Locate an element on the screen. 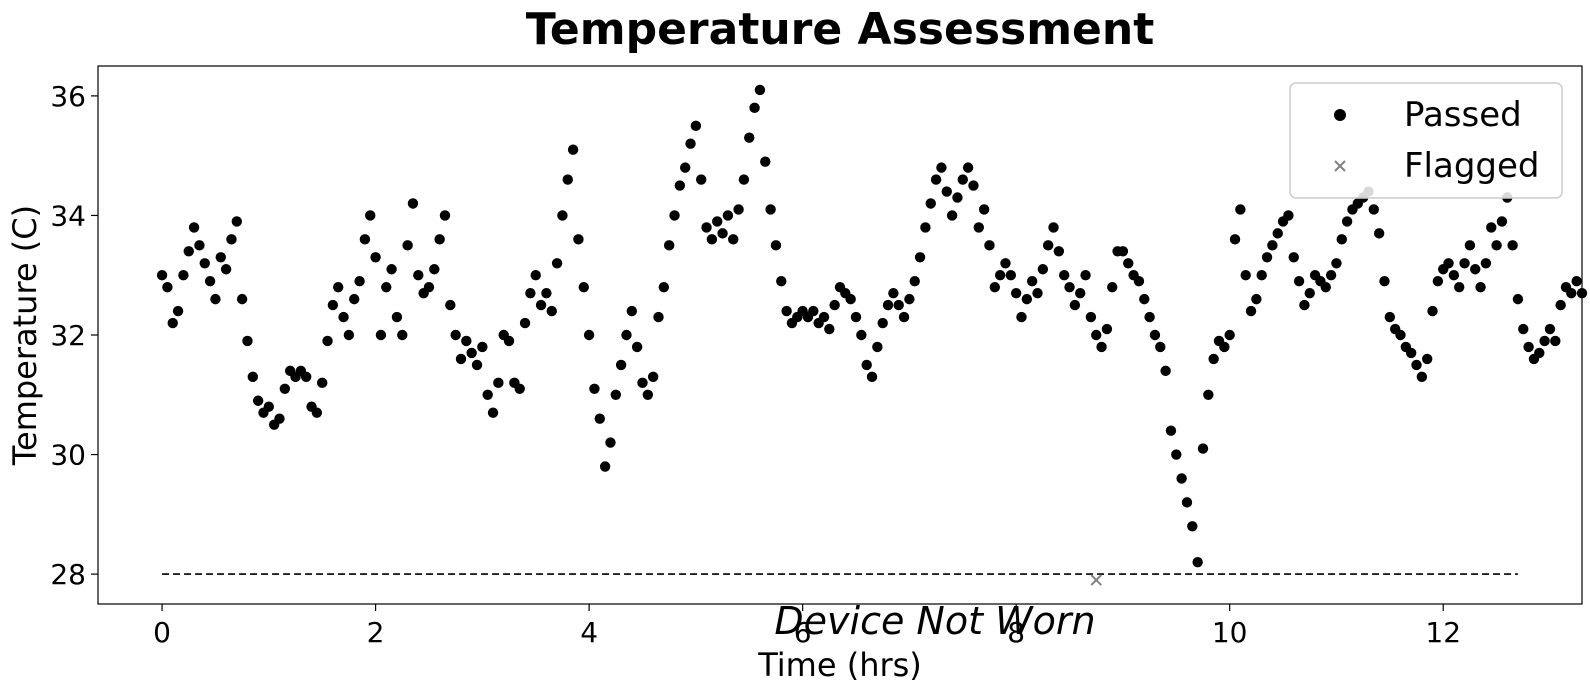 The height and width of the screenshot is (690, 1590). x-tick-label: 6 is located at coordinates (803, 632).